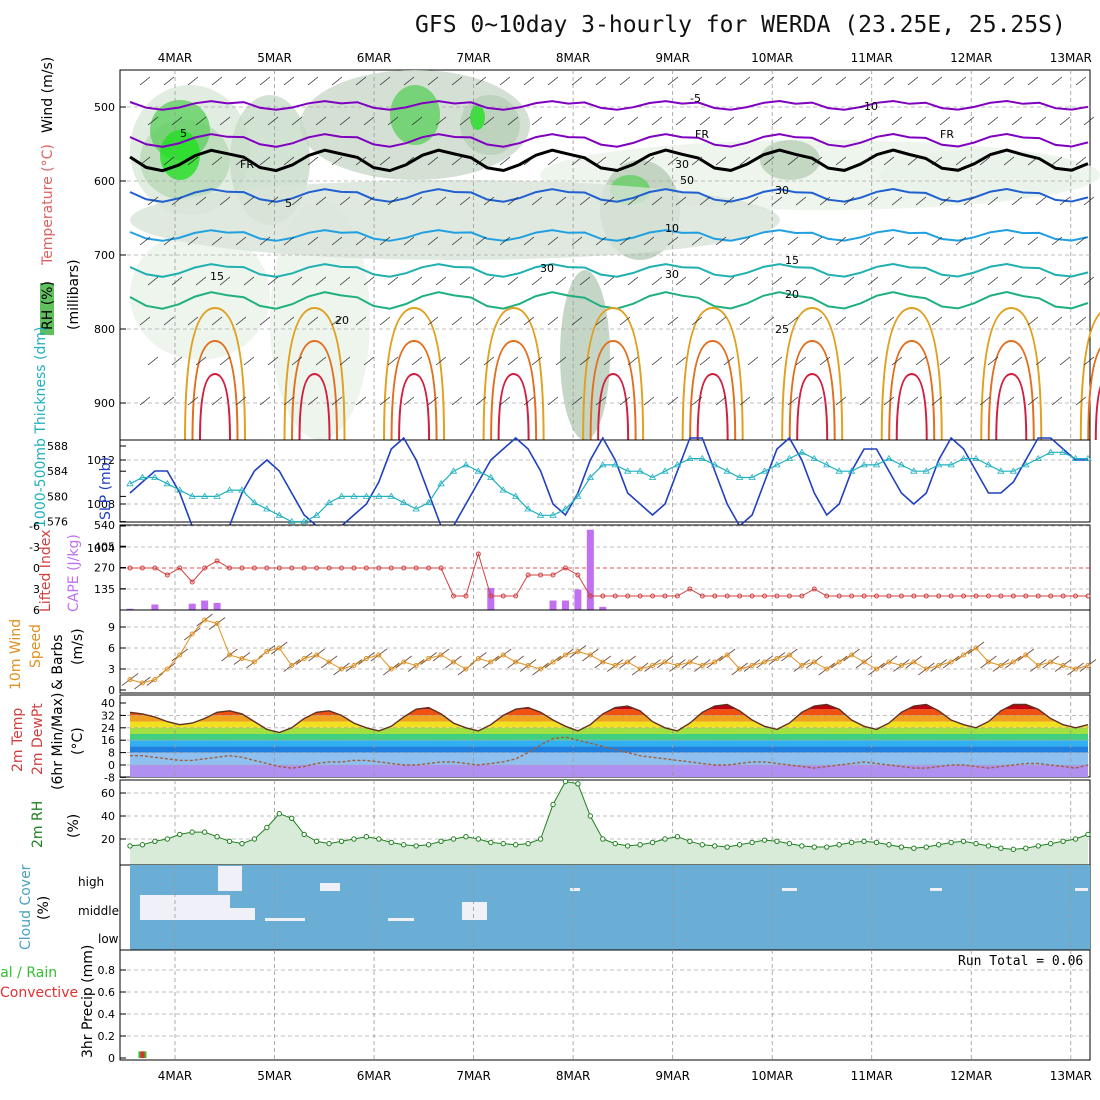  What do you see at coordinates (111, 627) in the screenshot?
I see `wind-tick: 9` at bounding box center [111, 627].